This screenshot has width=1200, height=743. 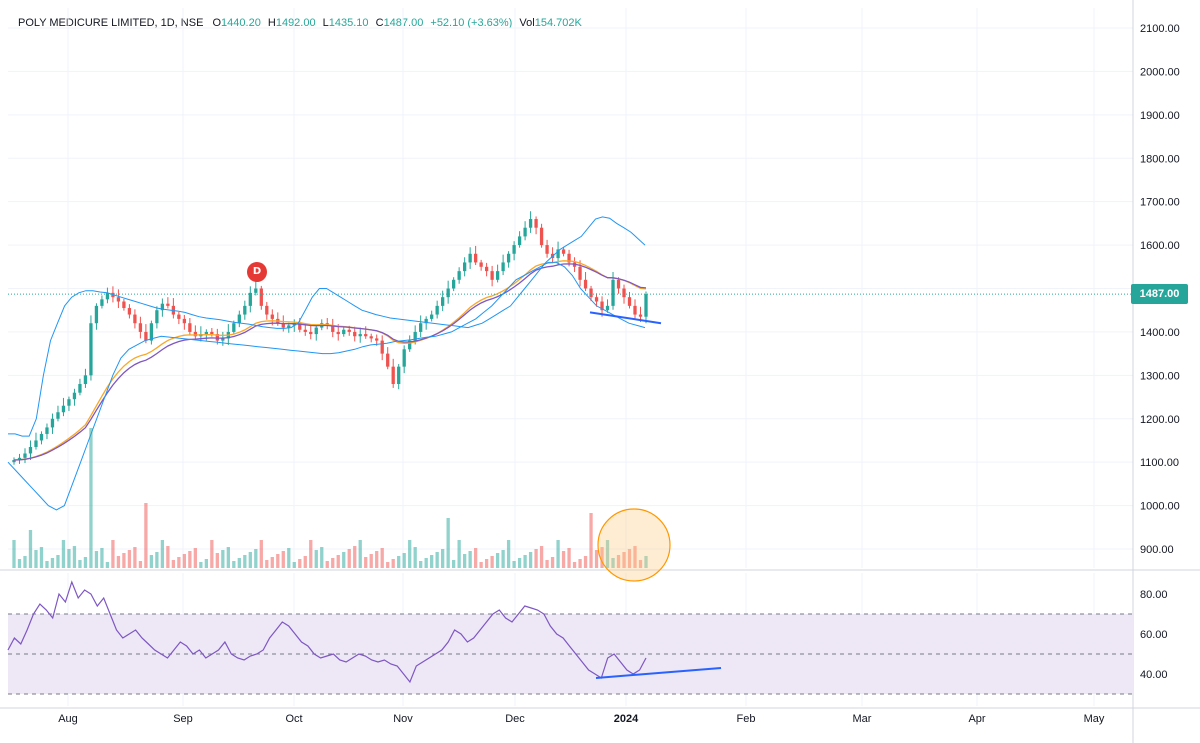 What do you see at coordinates (241, 23) in the screenshot?
I see `open-value: 1440.20` at bounding box center [241, 23].